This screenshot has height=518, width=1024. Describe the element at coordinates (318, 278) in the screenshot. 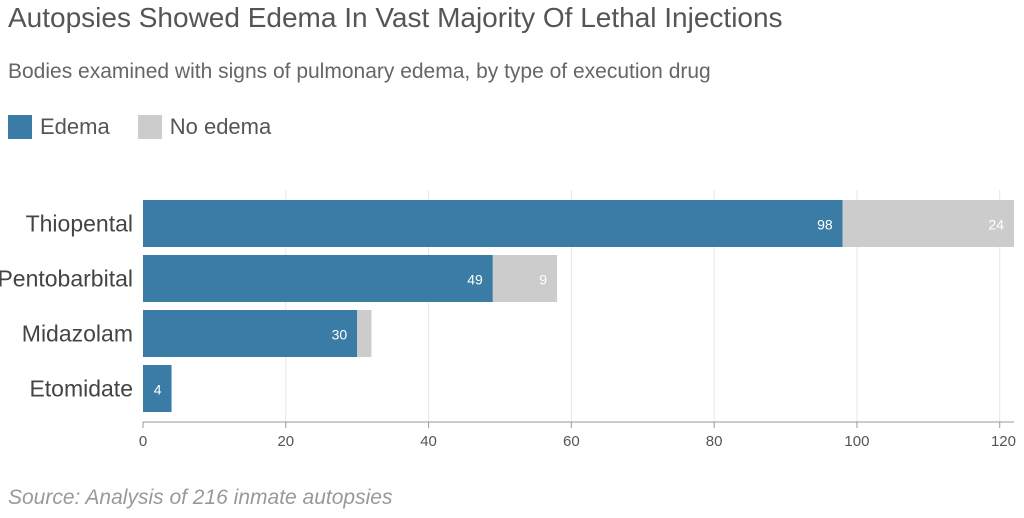

I see `bar-pentobarbital-edema` at that location.